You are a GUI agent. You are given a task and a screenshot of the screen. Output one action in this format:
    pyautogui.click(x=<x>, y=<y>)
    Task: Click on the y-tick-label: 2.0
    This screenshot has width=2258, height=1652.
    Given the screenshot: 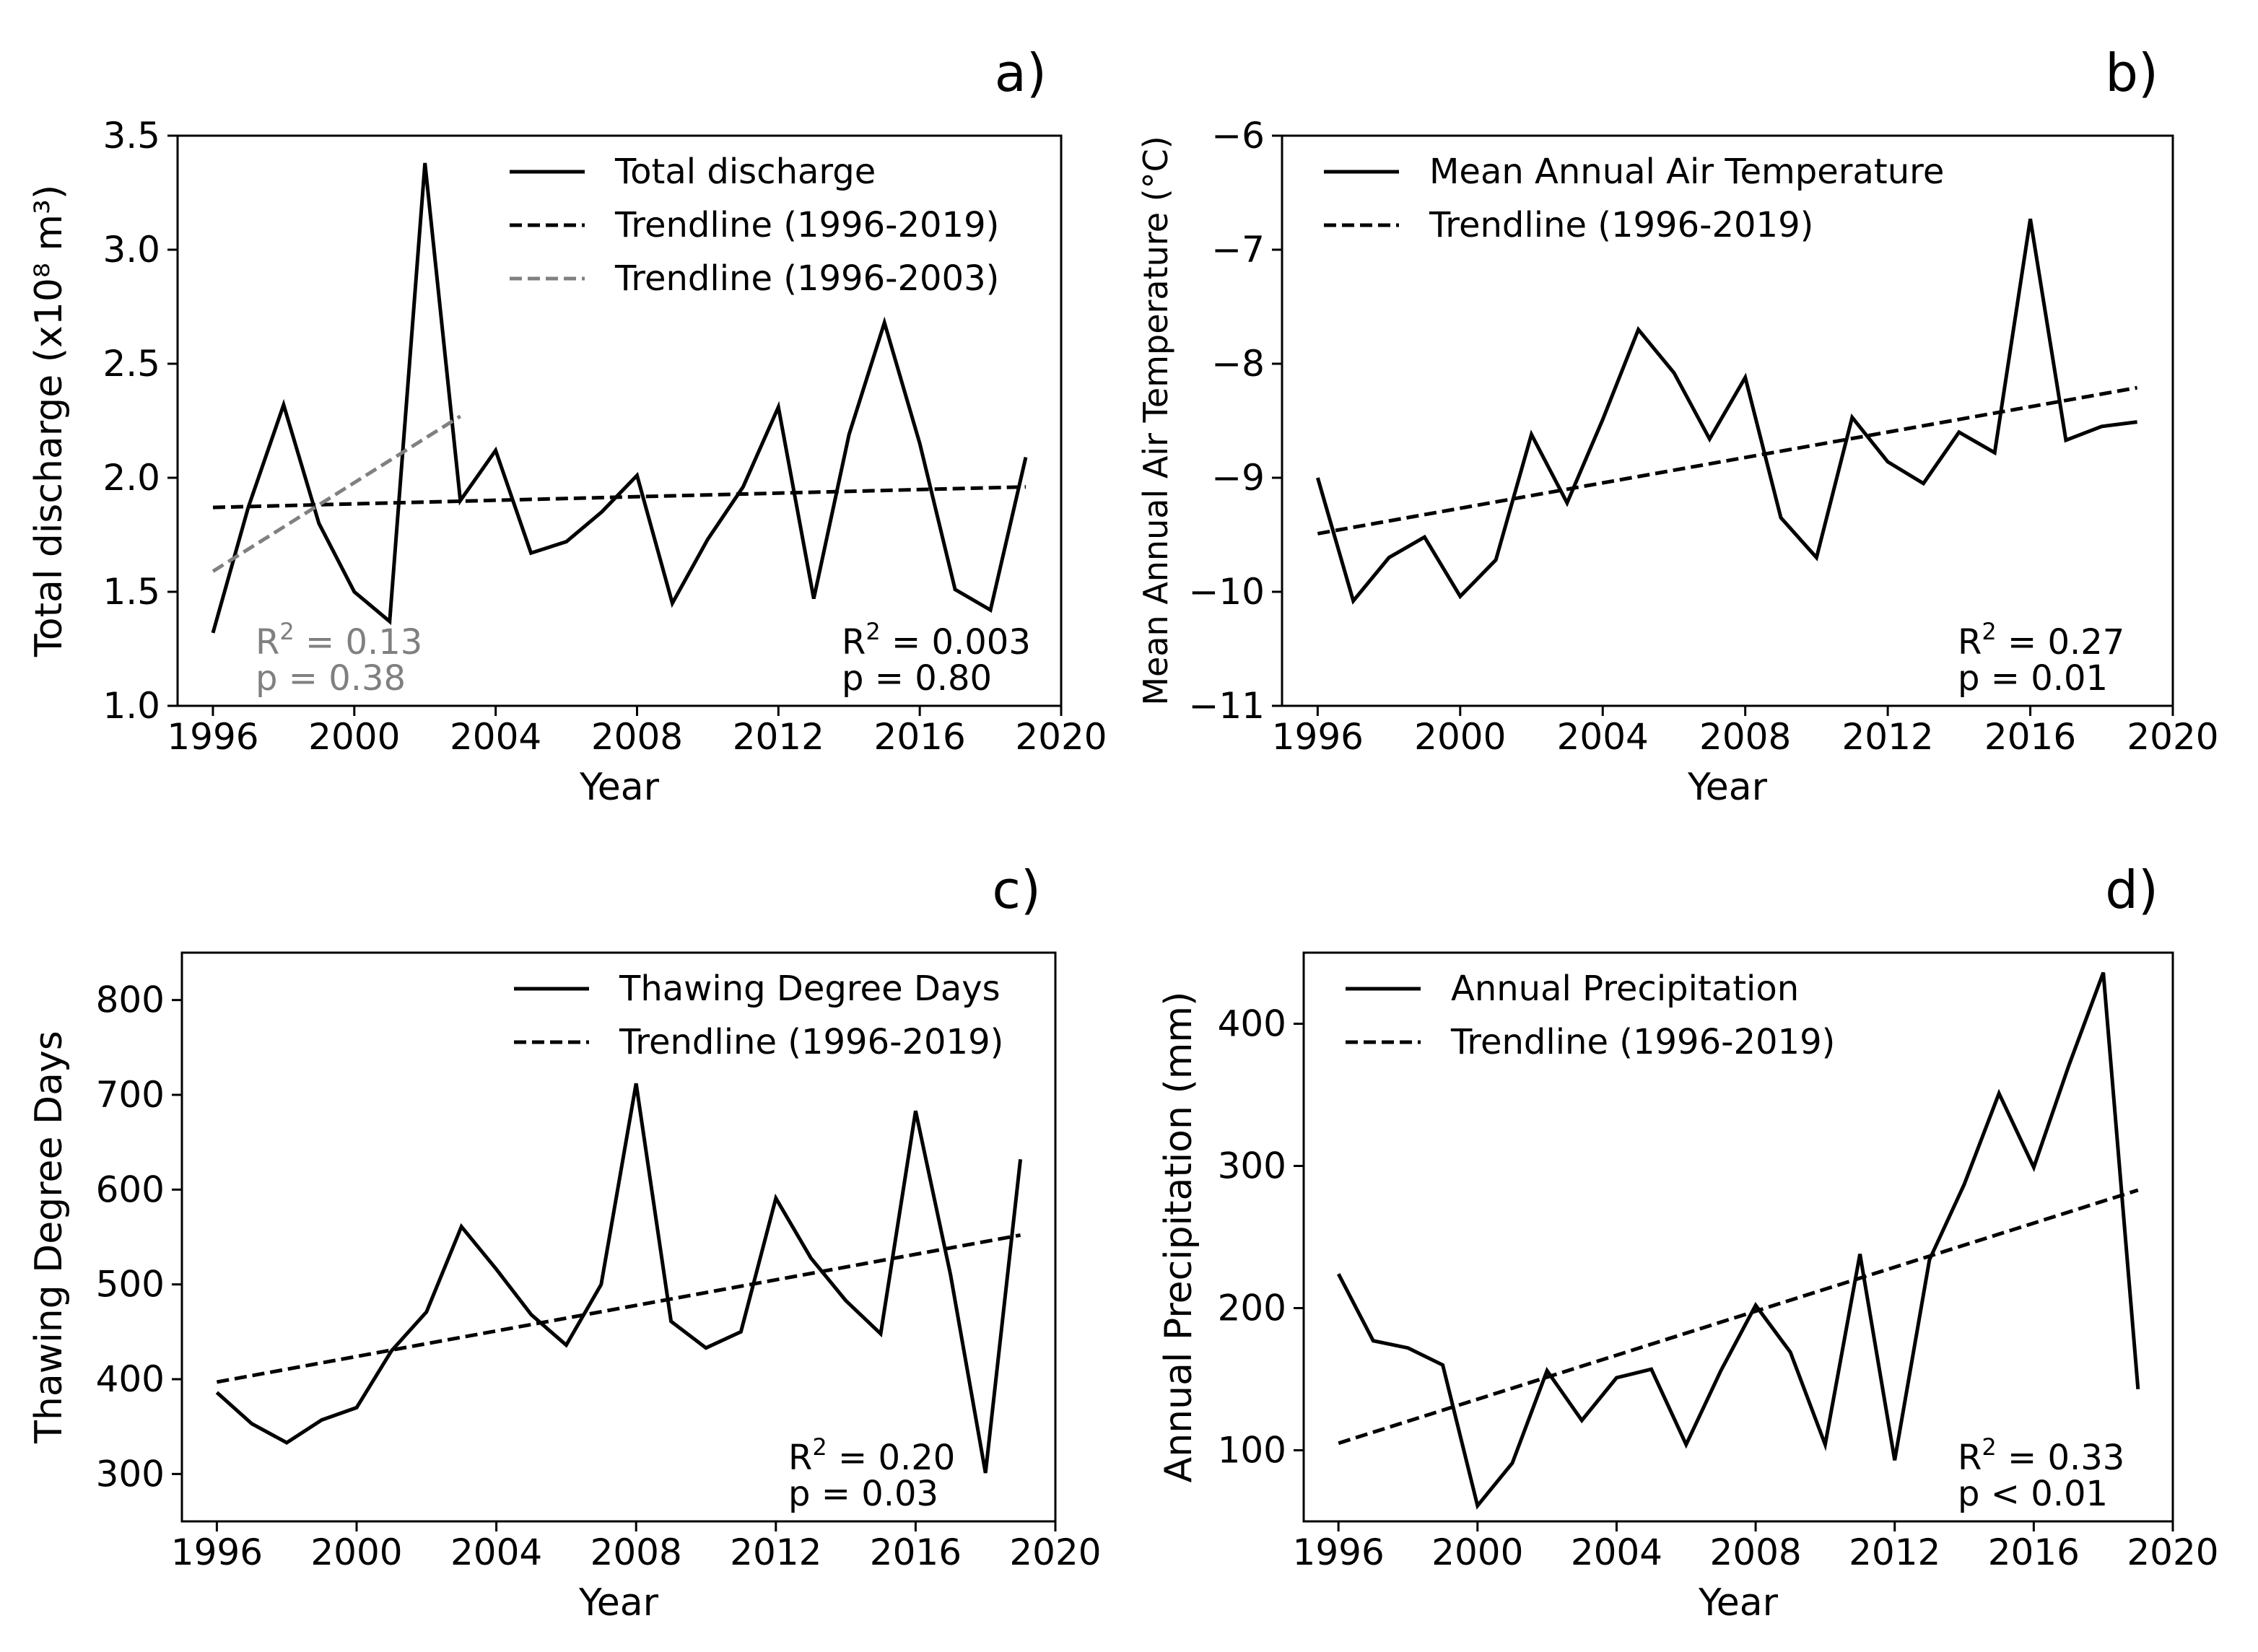 What is the action you would take?
    pyautogui.click(x=131, y=478)
    